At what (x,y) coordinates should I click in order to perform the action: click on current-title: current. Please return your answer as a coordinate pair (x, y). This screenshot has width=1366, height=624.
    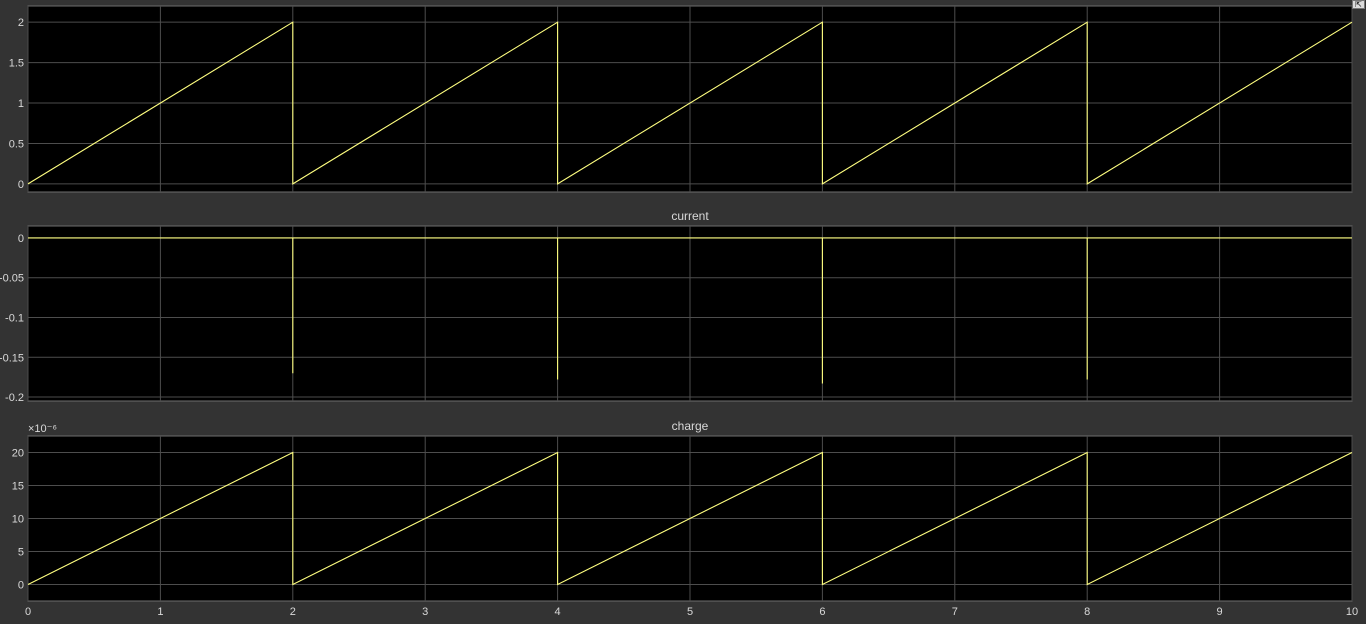
    Looking at the image, I should click on (690, 216).